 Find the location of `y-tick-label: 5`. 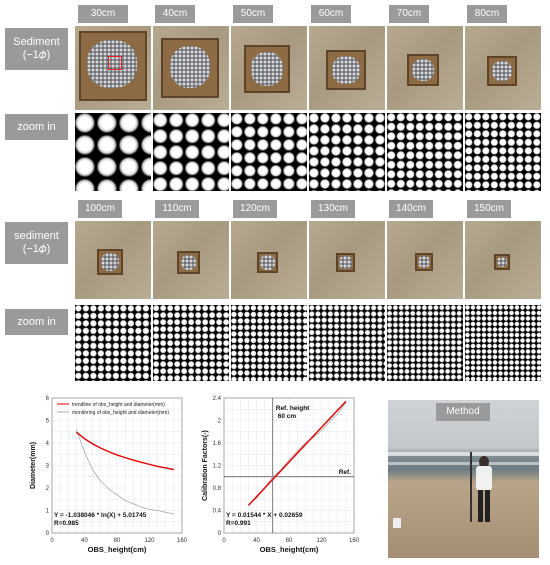

y-tick-label: 5 is located at coordinates (48, 422).